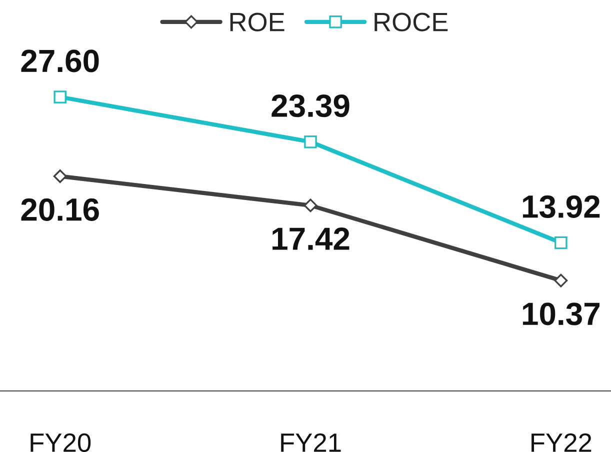 This screenshot has width=611, height=452. Describe the element at coordinates (311, 442) in the screenshot. I see `x-tick-label: FY21` at that location.